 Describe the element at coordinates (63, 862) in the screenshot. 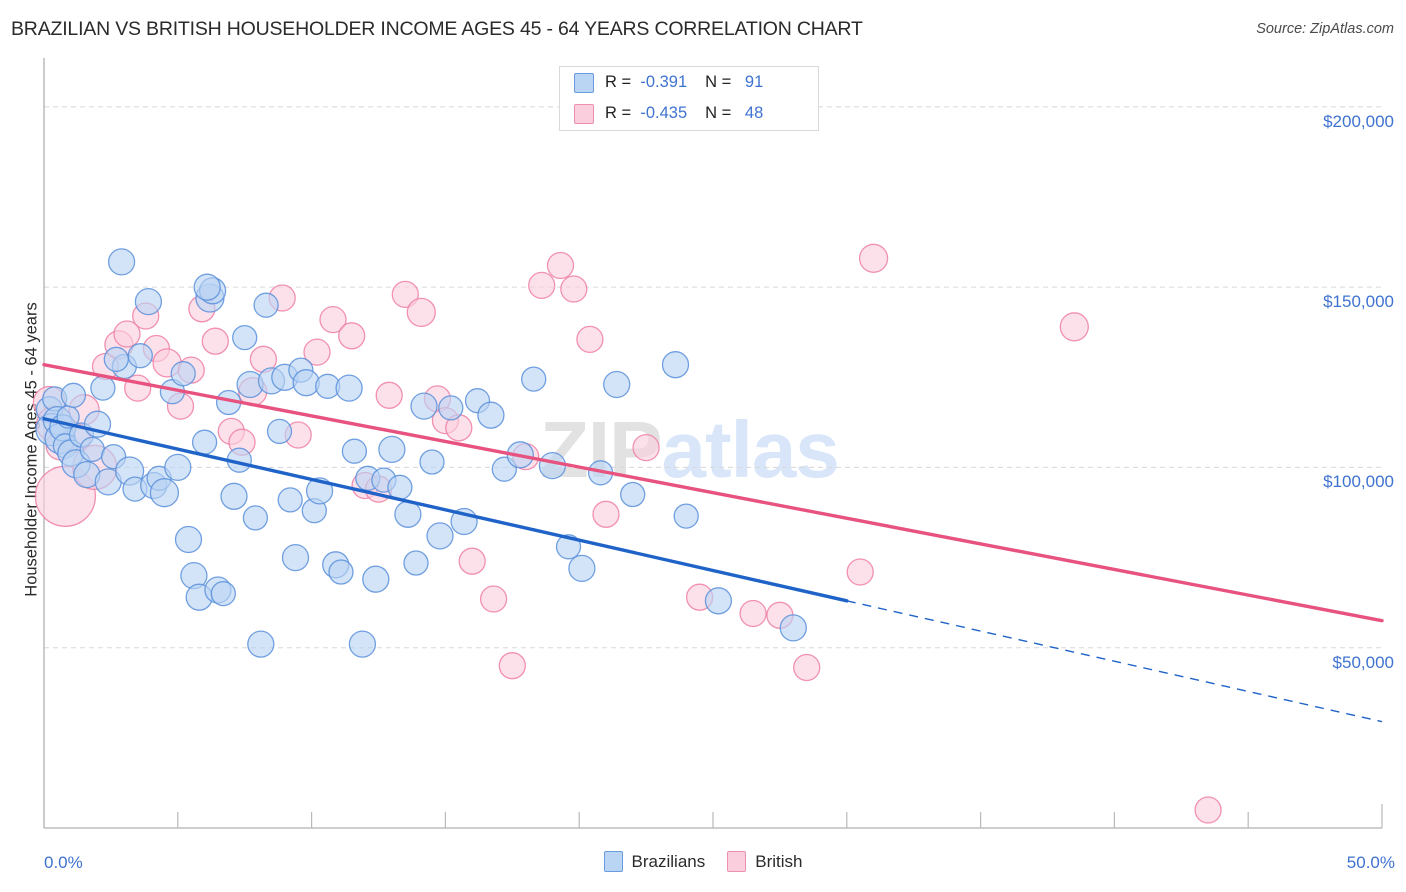

I see `x-axis-tick-min: 0.0%` at that location.